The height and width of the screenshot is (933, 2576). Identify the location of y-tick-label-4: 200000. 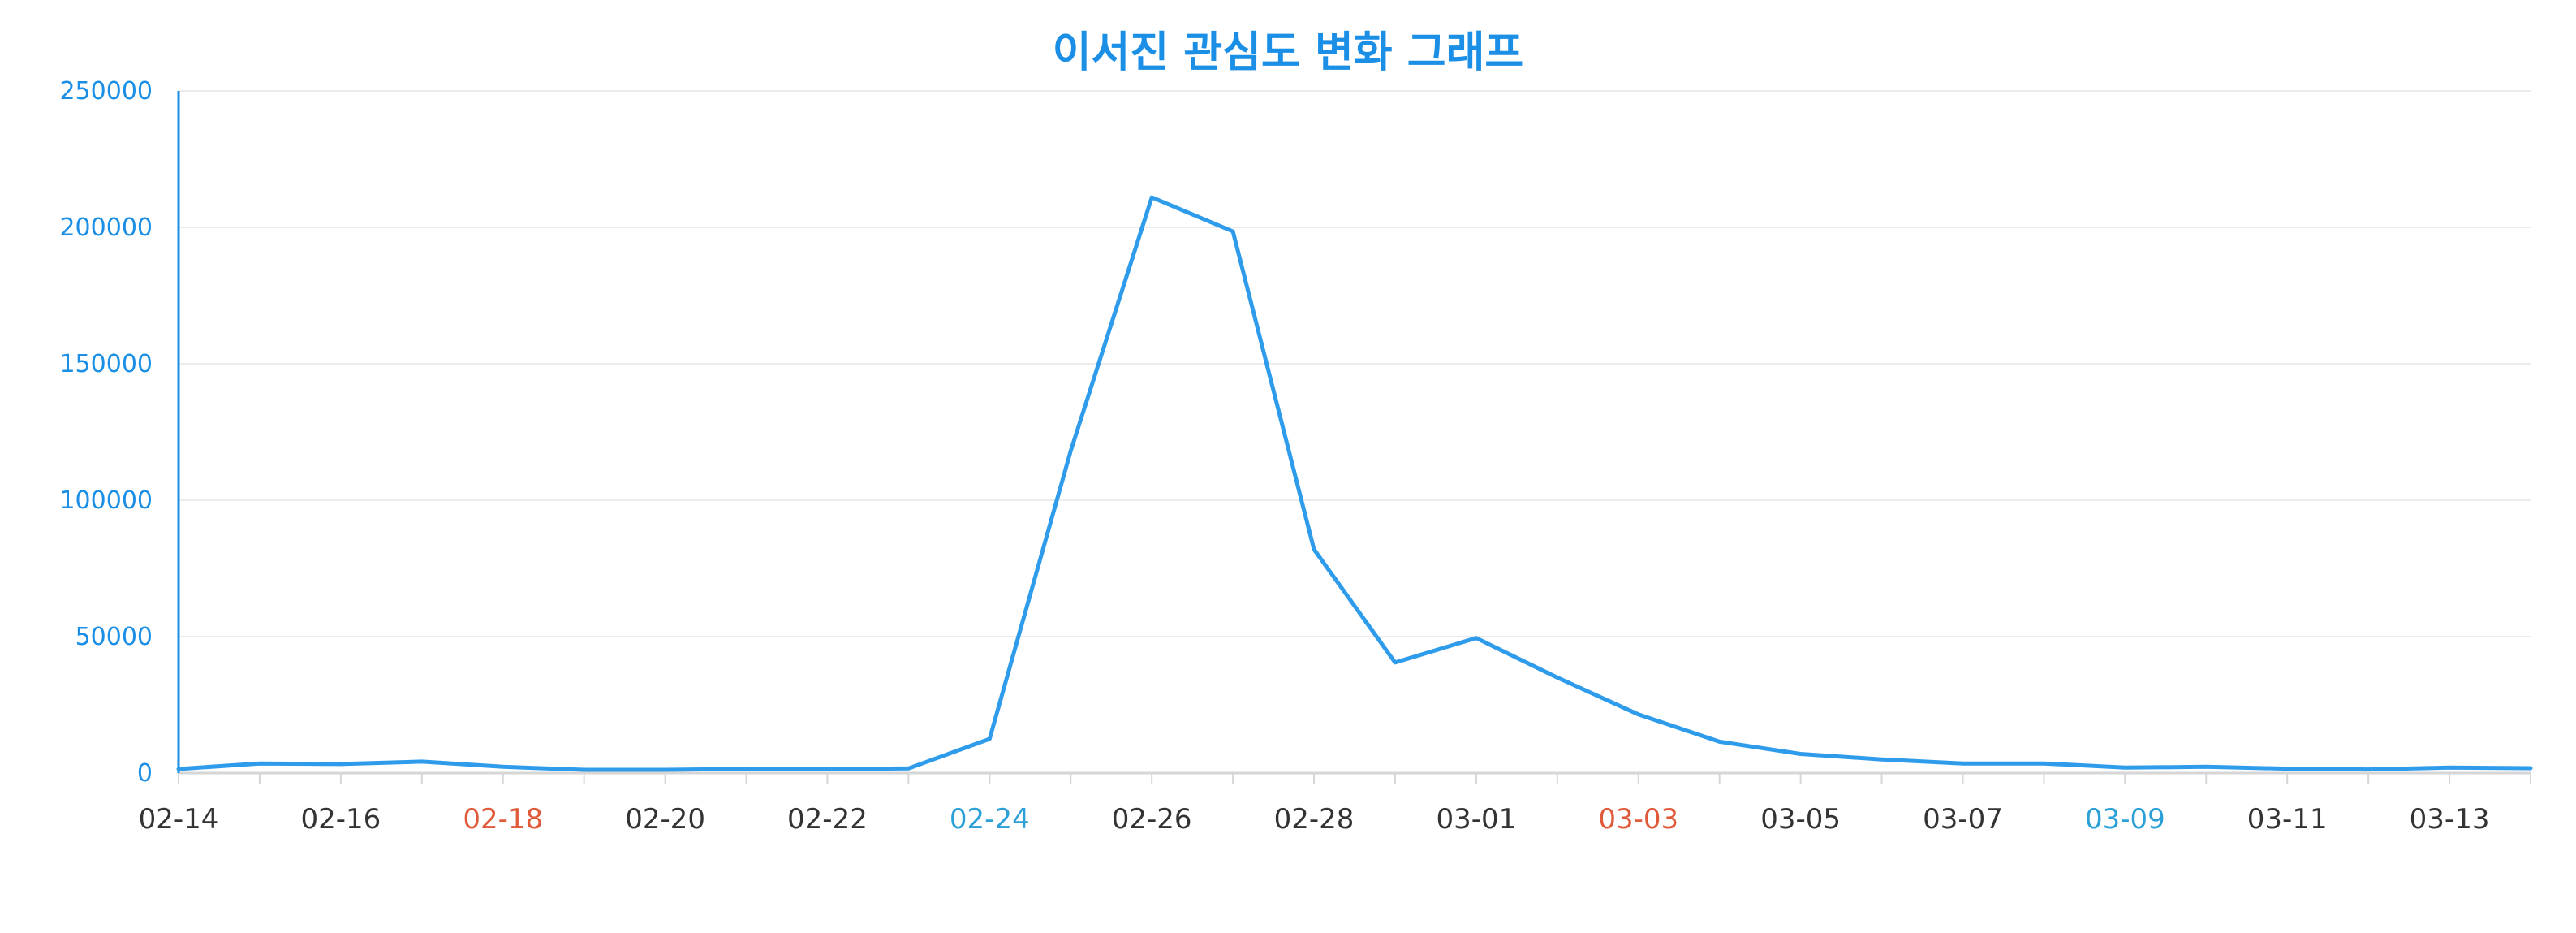
(106, 228).